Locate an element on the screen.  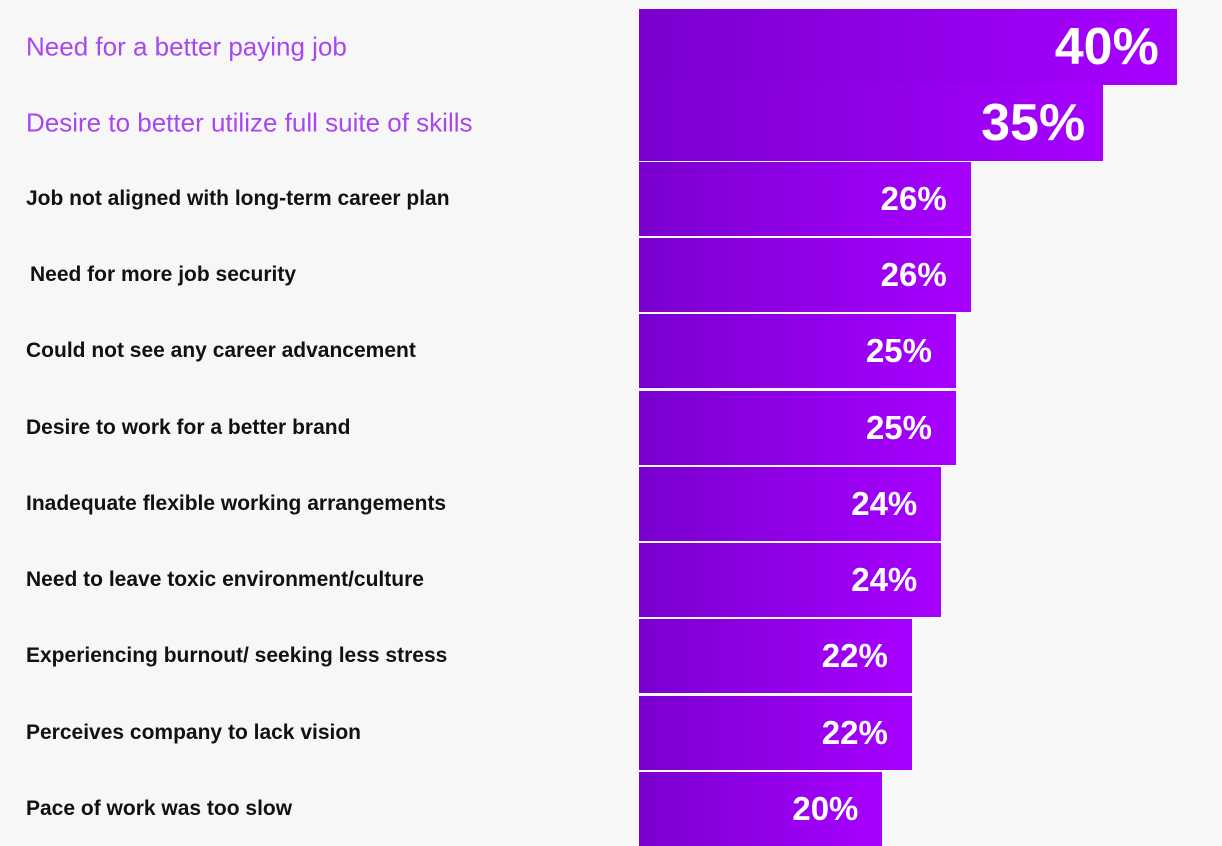
value-label: 35% is located at coordinates (1033, 123).